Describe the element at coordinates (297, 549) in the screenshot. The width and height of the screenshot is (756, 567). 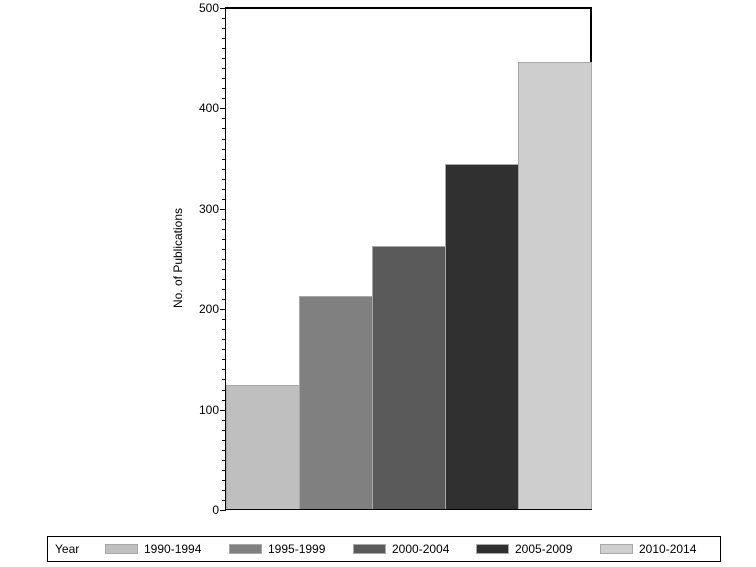
I see `legend-label: 1995-1999` at that location.